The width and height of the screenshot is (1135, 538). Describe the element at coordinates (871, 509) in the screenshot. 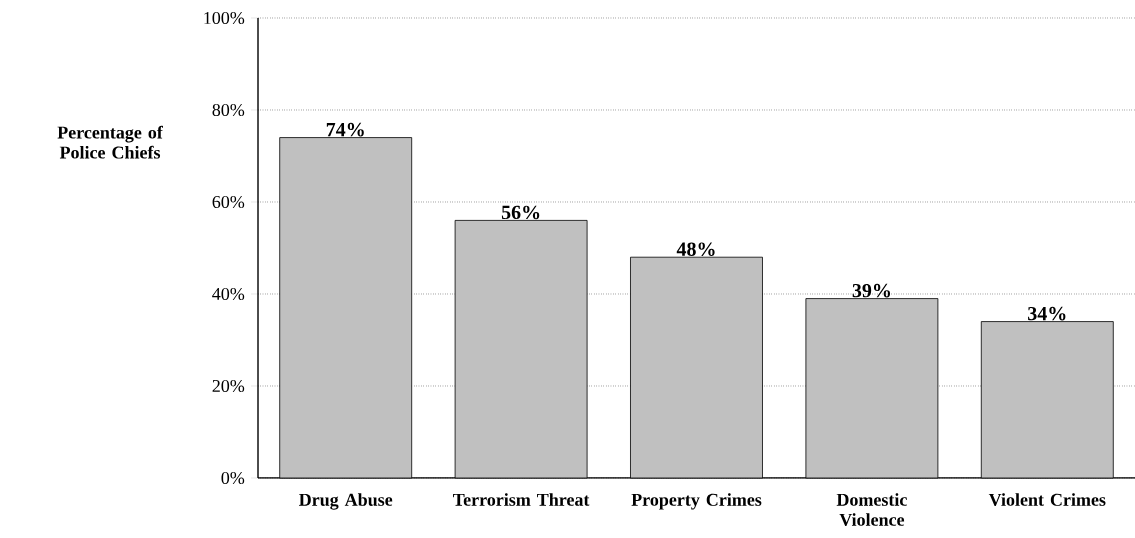

I see `x-tick-label: Domestic Violence` at that location.